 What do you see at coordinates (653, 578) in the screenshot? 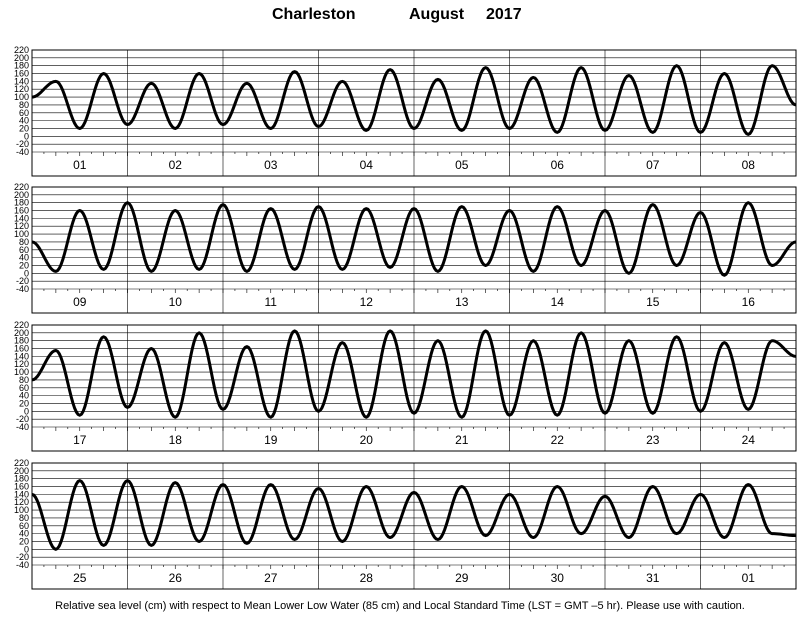
I see `day-label: 31` at bounding box center [653, 578].